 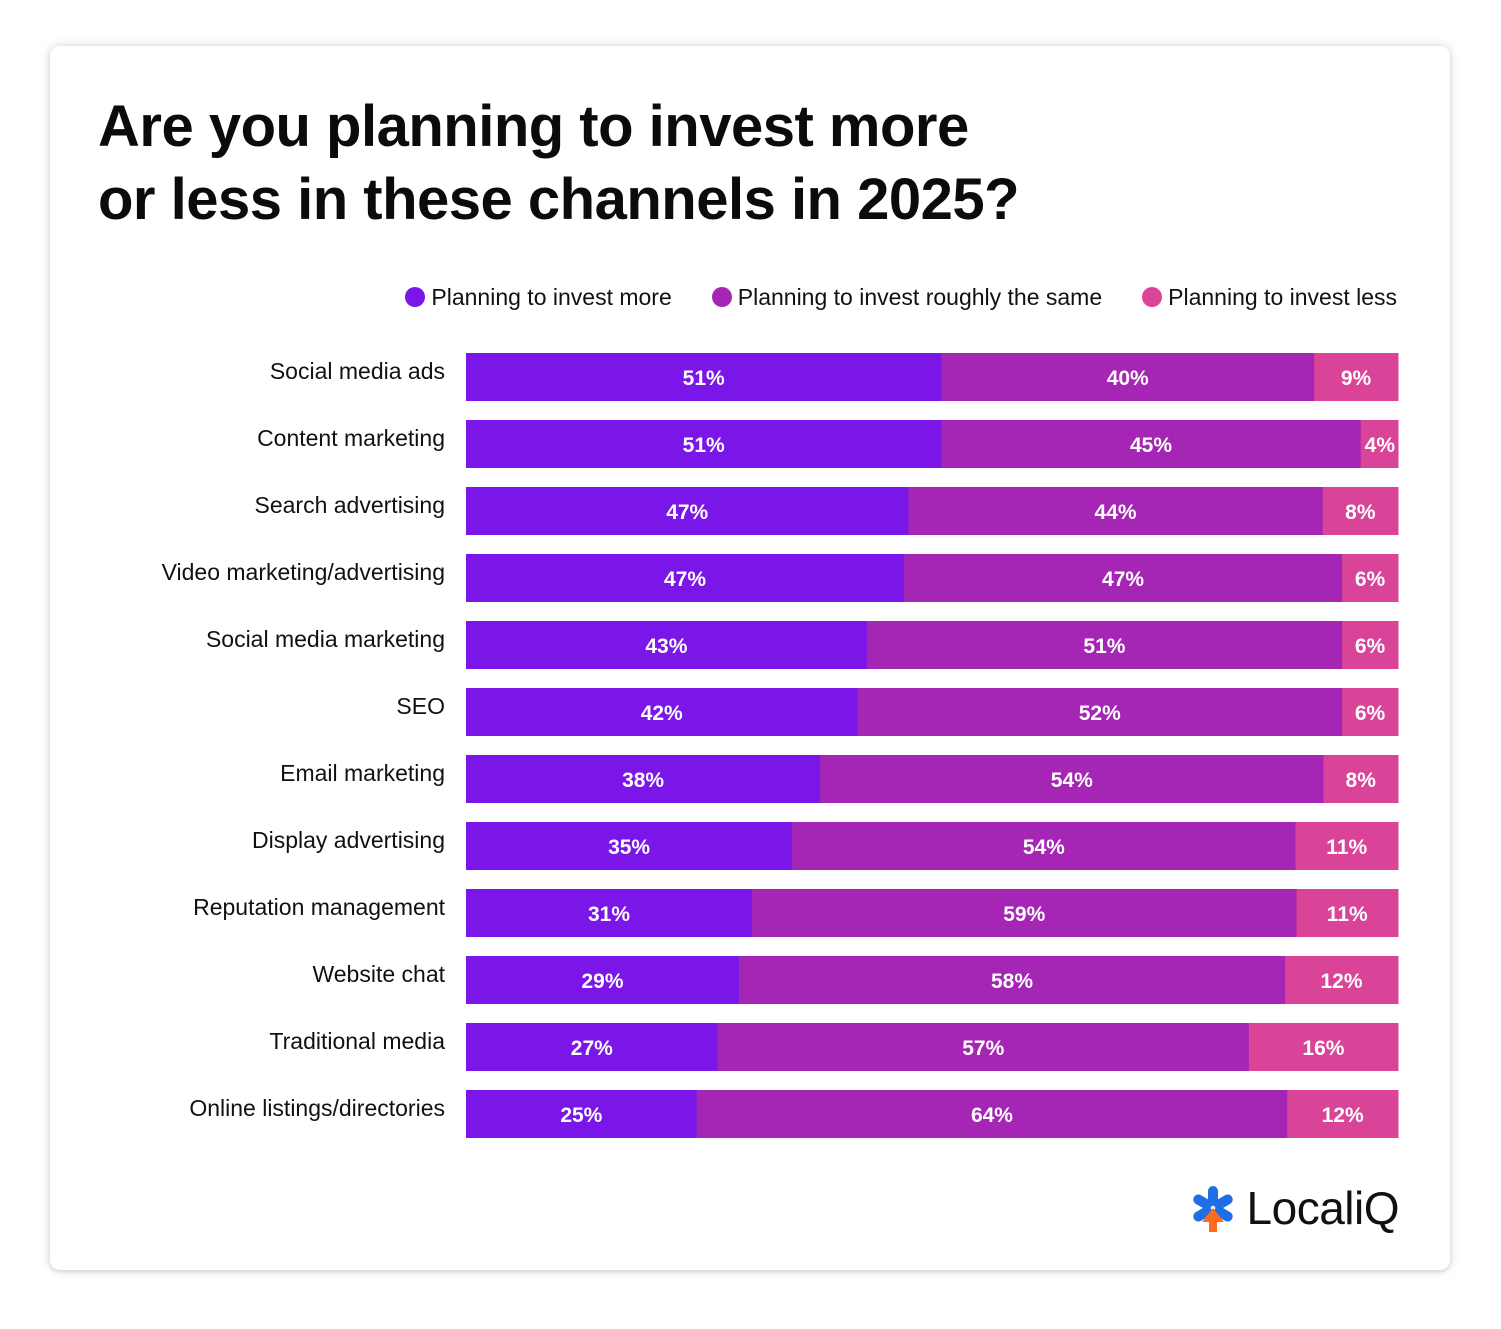 I want to click on chart-title-line-2: or less in these channels in 2025?, so click(x=559, y=199).